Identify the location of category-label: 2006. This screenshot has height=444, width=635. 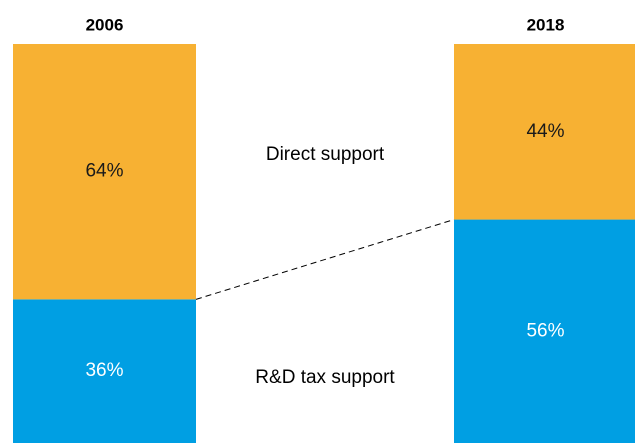
(105, 24).